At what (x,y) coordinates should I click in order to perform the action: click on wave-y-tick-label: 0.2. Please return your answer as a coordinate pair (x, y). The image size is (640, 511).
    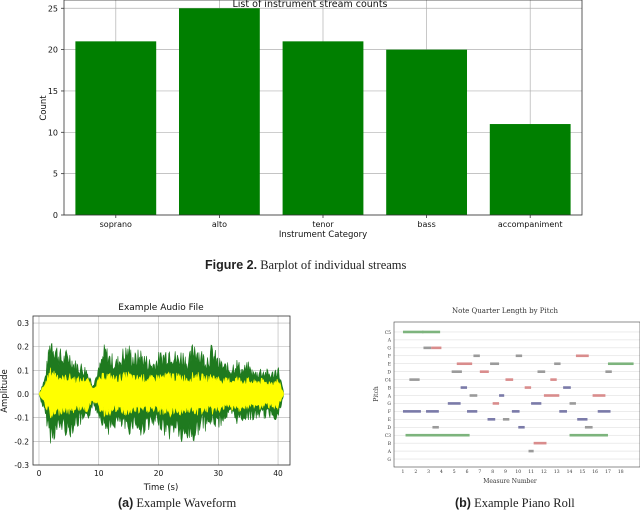
    Looking at the image, I should click on (23, 347).